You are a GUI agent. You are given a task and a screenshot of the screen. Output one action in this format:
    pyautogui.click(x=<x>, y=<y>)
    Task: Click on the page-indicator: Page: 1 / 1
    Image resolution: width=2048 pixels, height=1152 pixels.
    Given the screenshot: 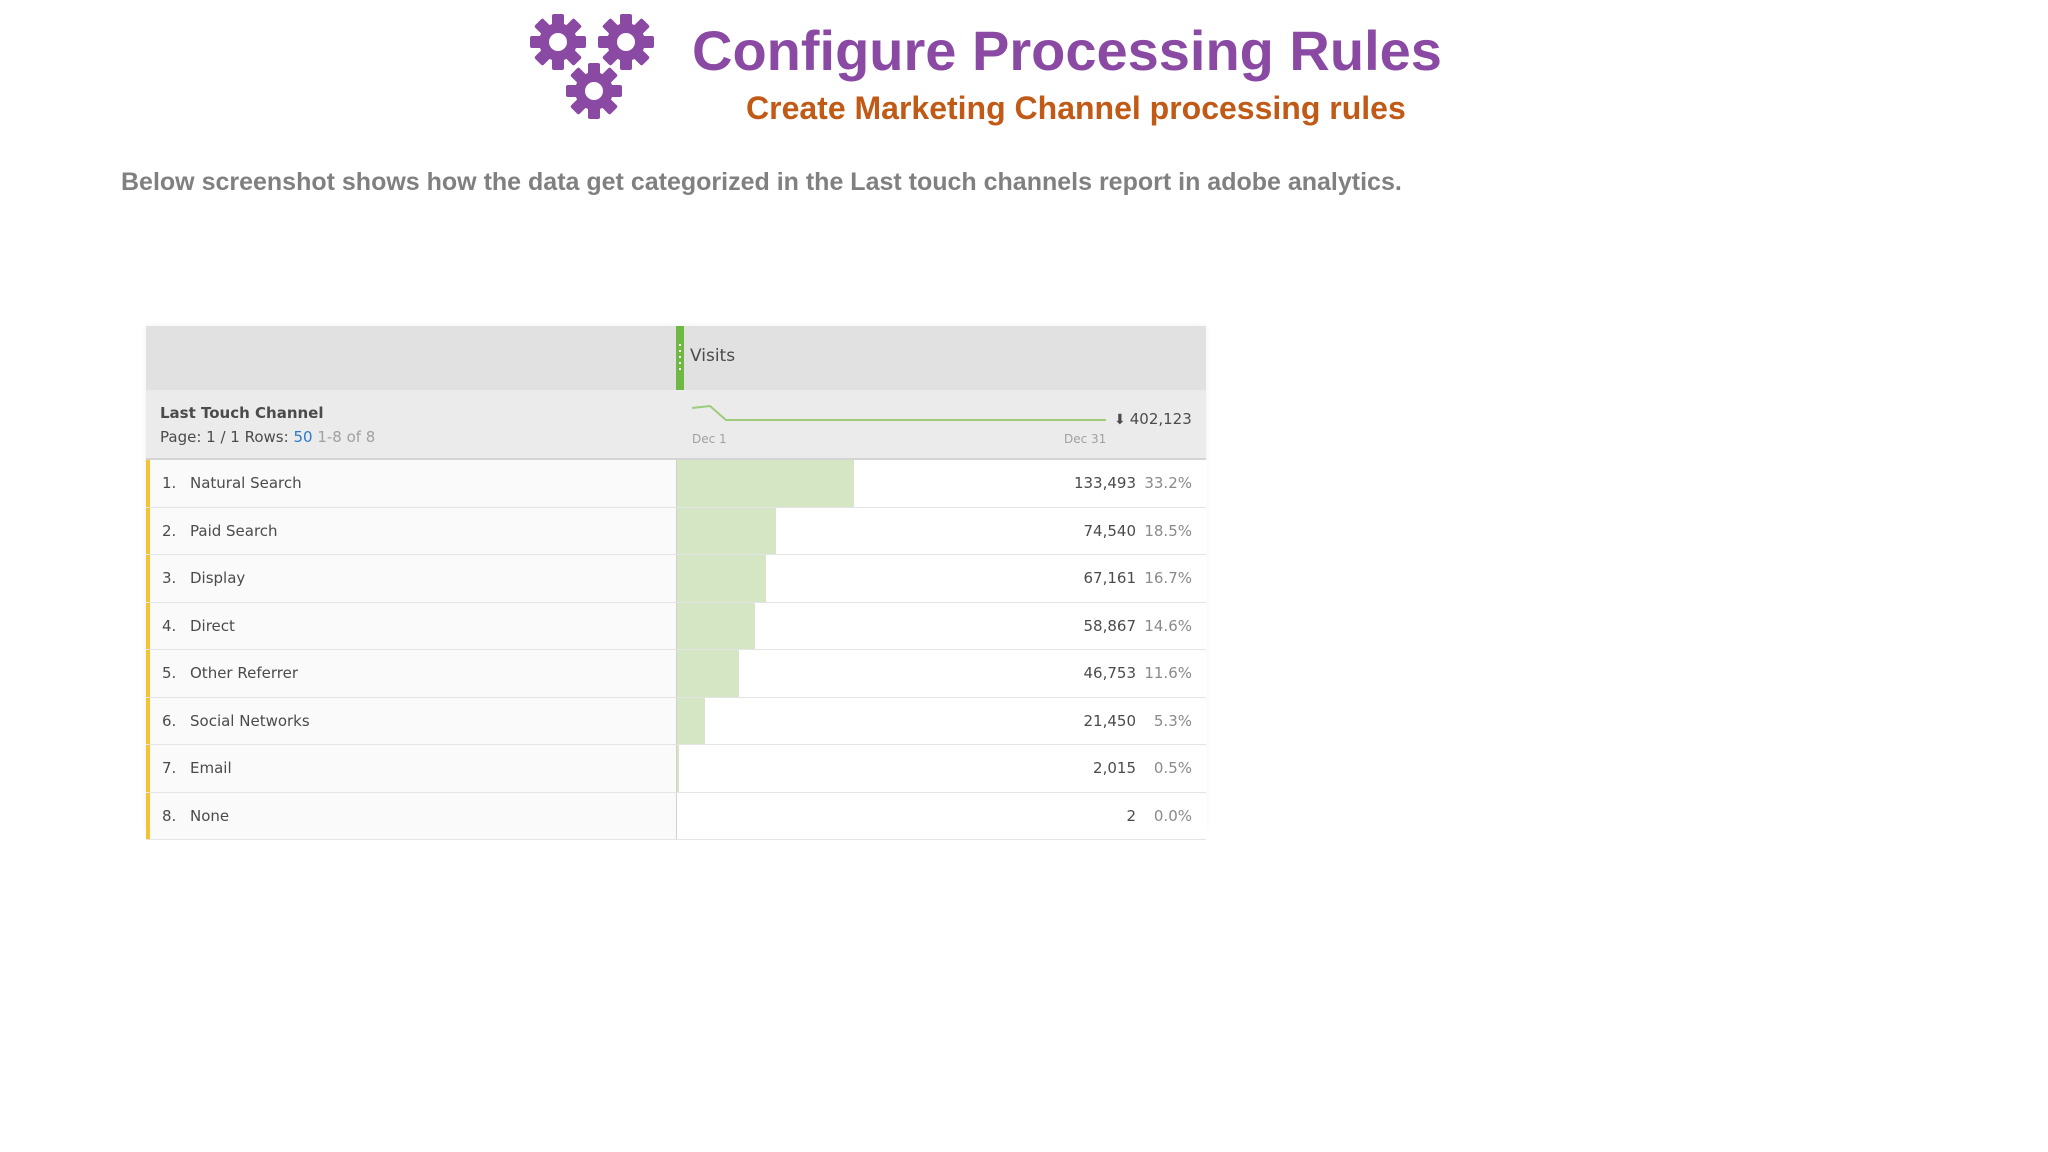 What is the action you would take?
    pyautogui.click(x=200, y=437)
    